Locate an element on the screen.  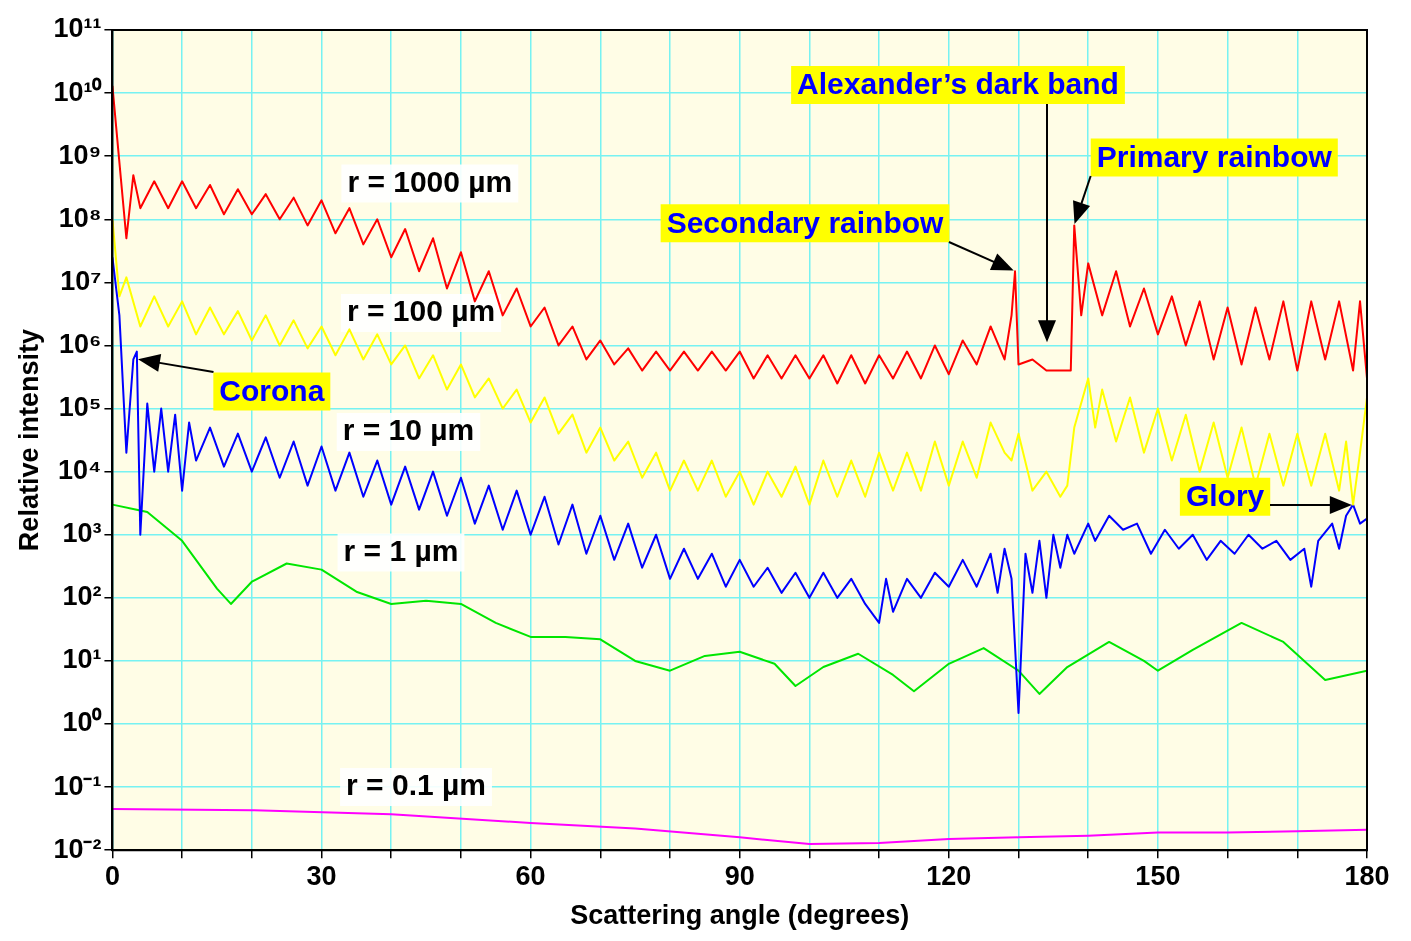
x-tick-label: 180 is located at coordinates (1367, 875).